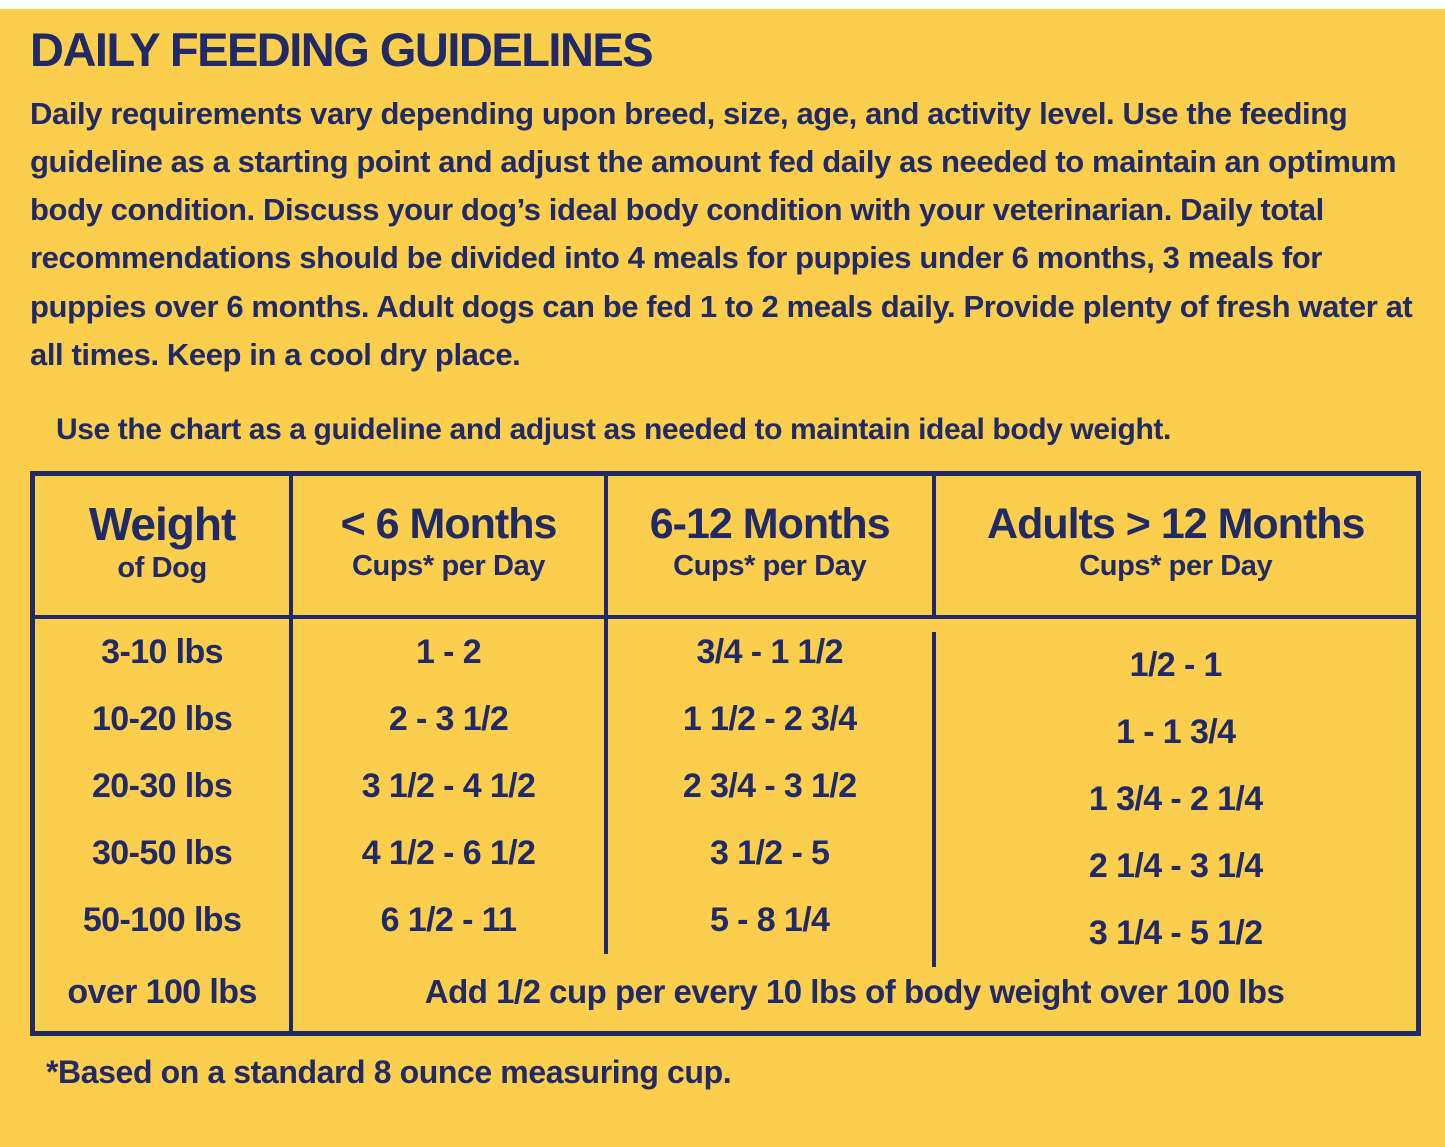 This screenshot has height=1147, width=1445. What do you see at coordinates (1174, 799) in the screenshot?
I see `adults-cell: 1 3/4 - 2 1/4` at bounding box center [1174, 799].